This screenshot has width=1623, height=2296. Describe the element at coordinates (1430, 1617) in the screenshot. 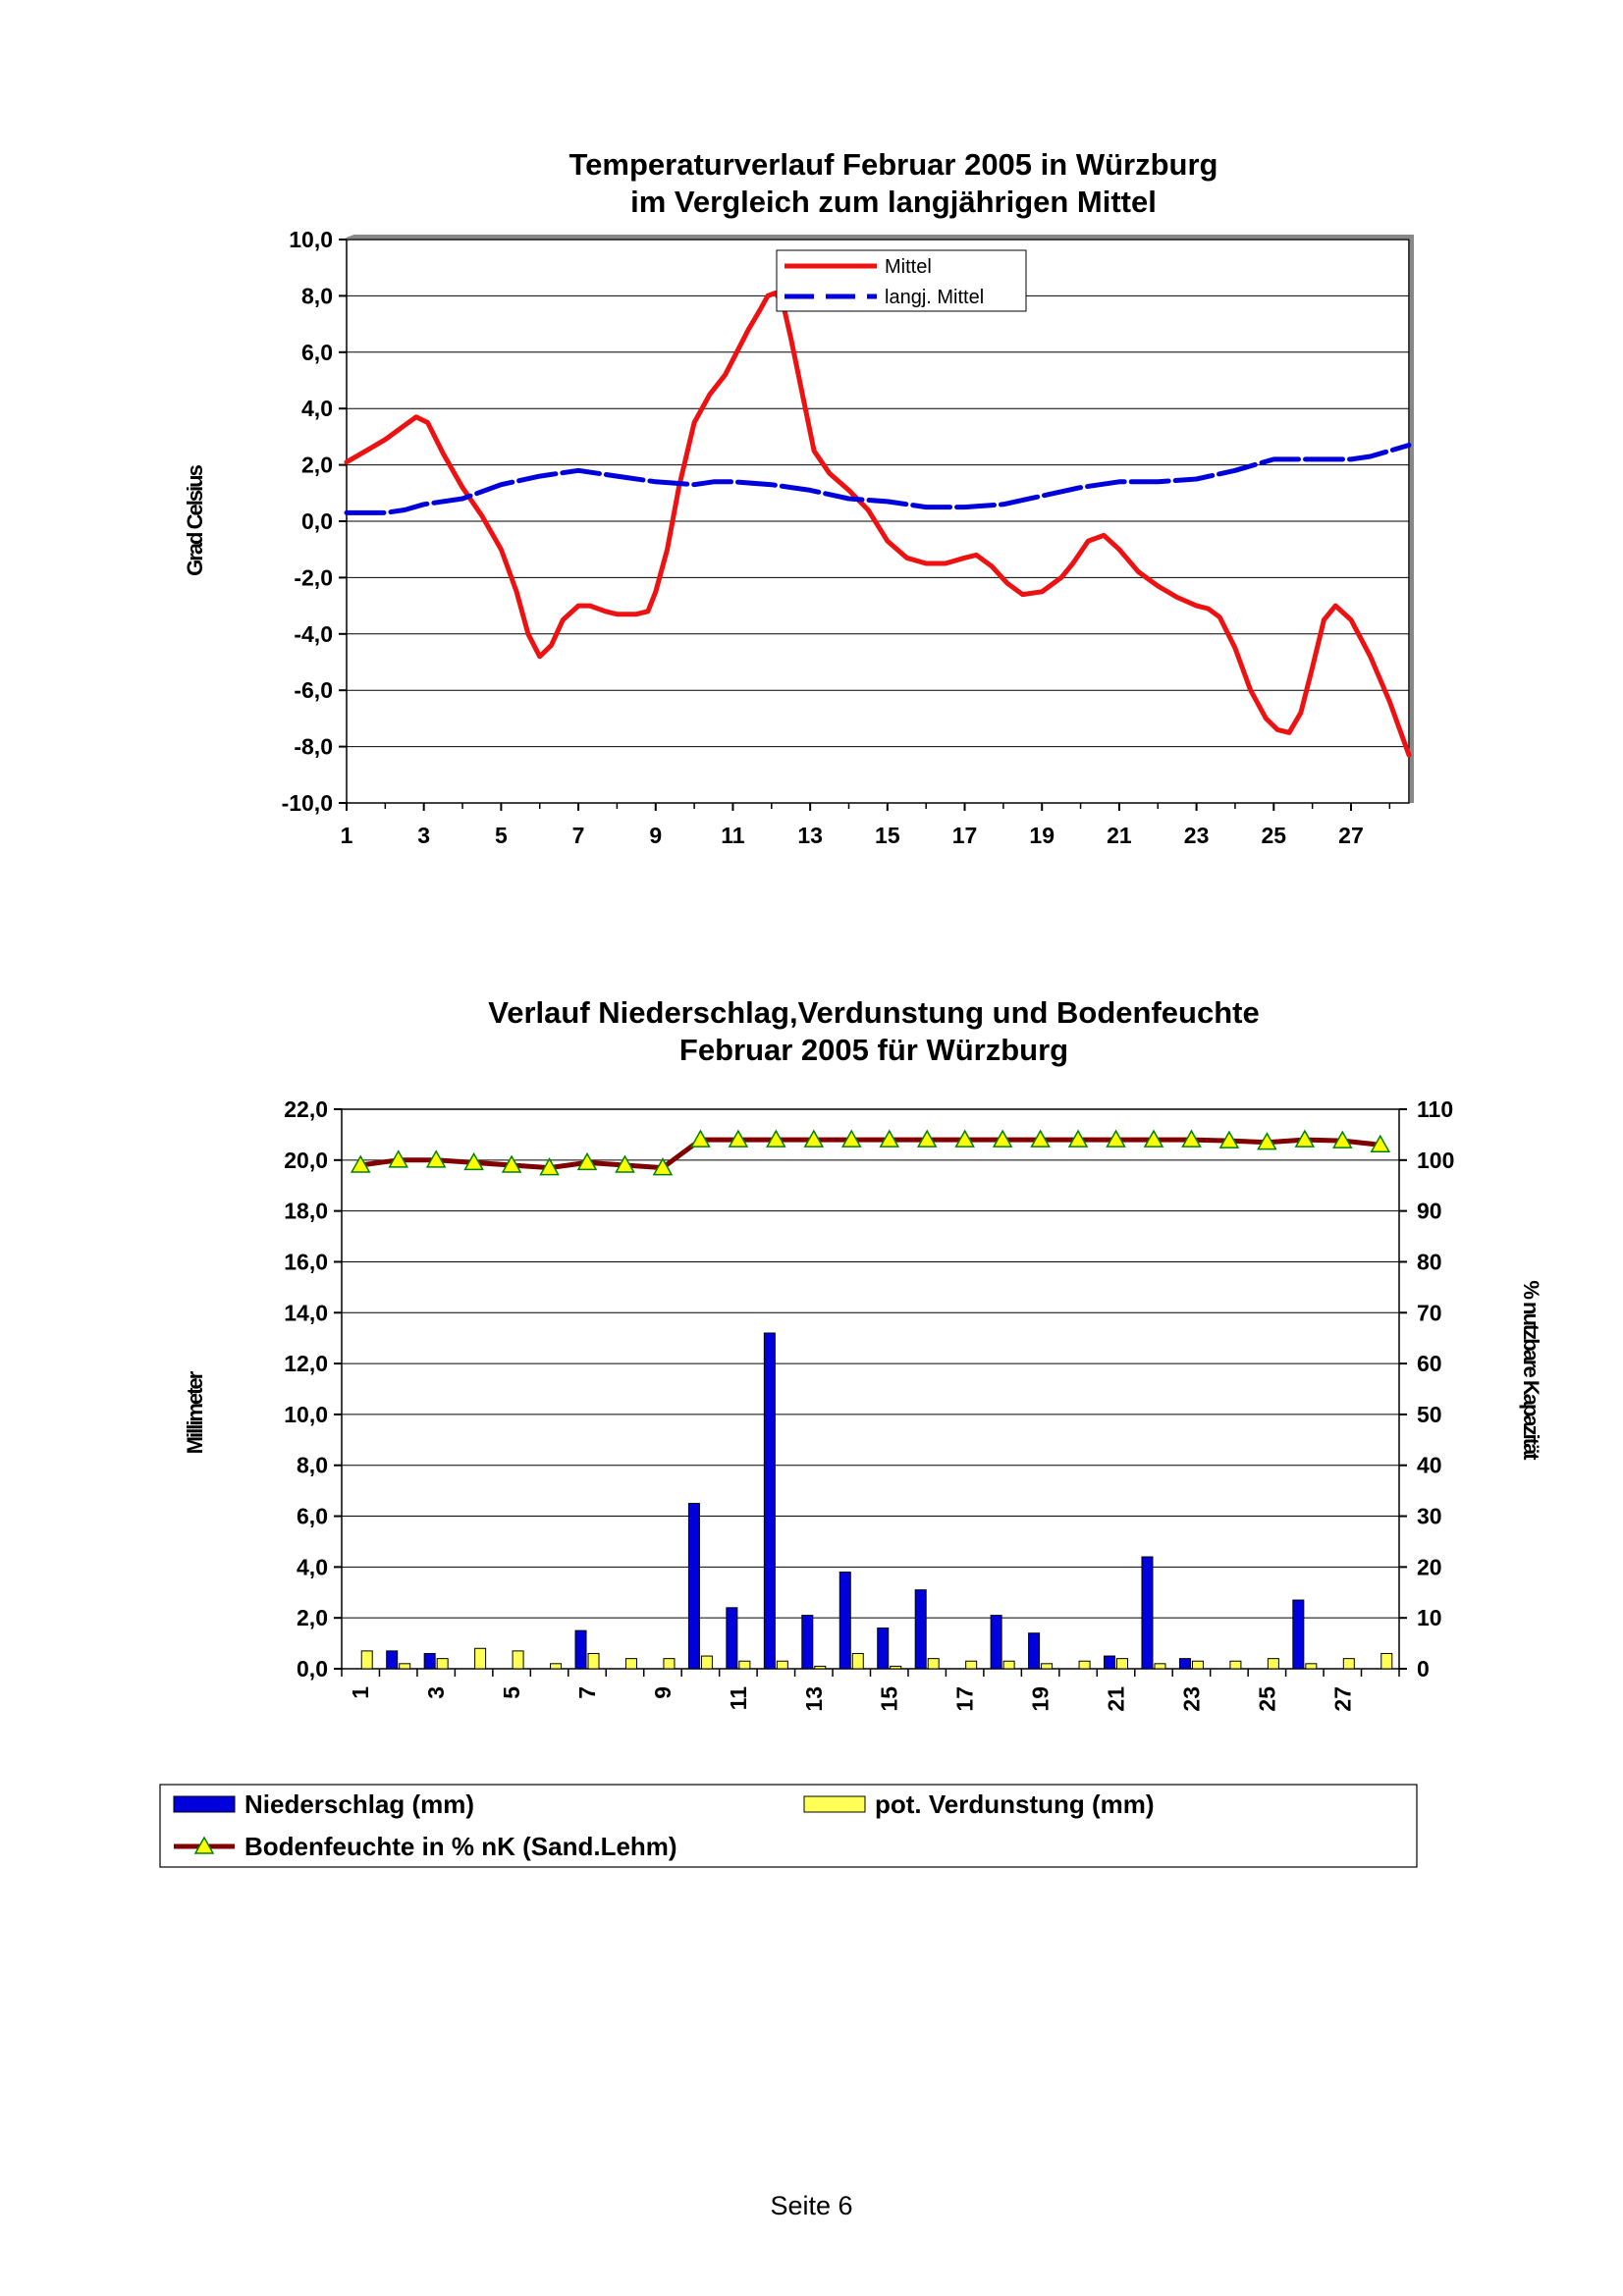

I see `y-right-tick-label: 10` at that location.